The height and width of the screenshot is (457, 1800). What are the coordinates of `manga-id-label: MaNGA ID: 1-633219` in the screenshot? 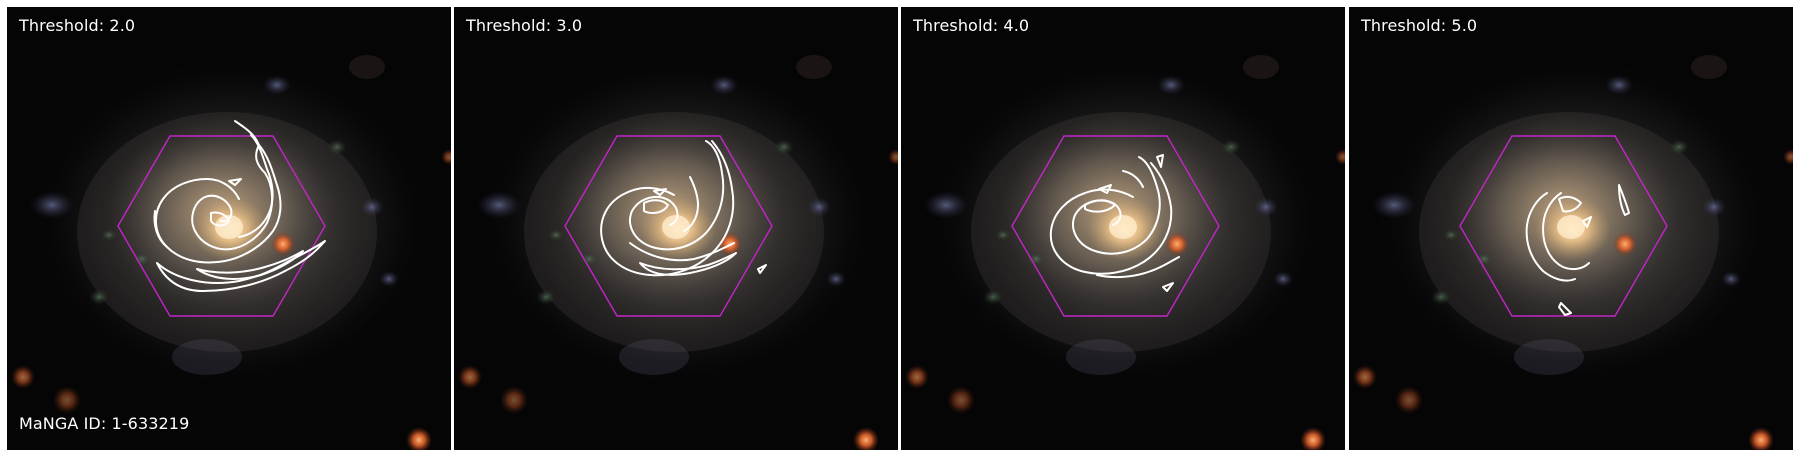 It's located at (104, 423).